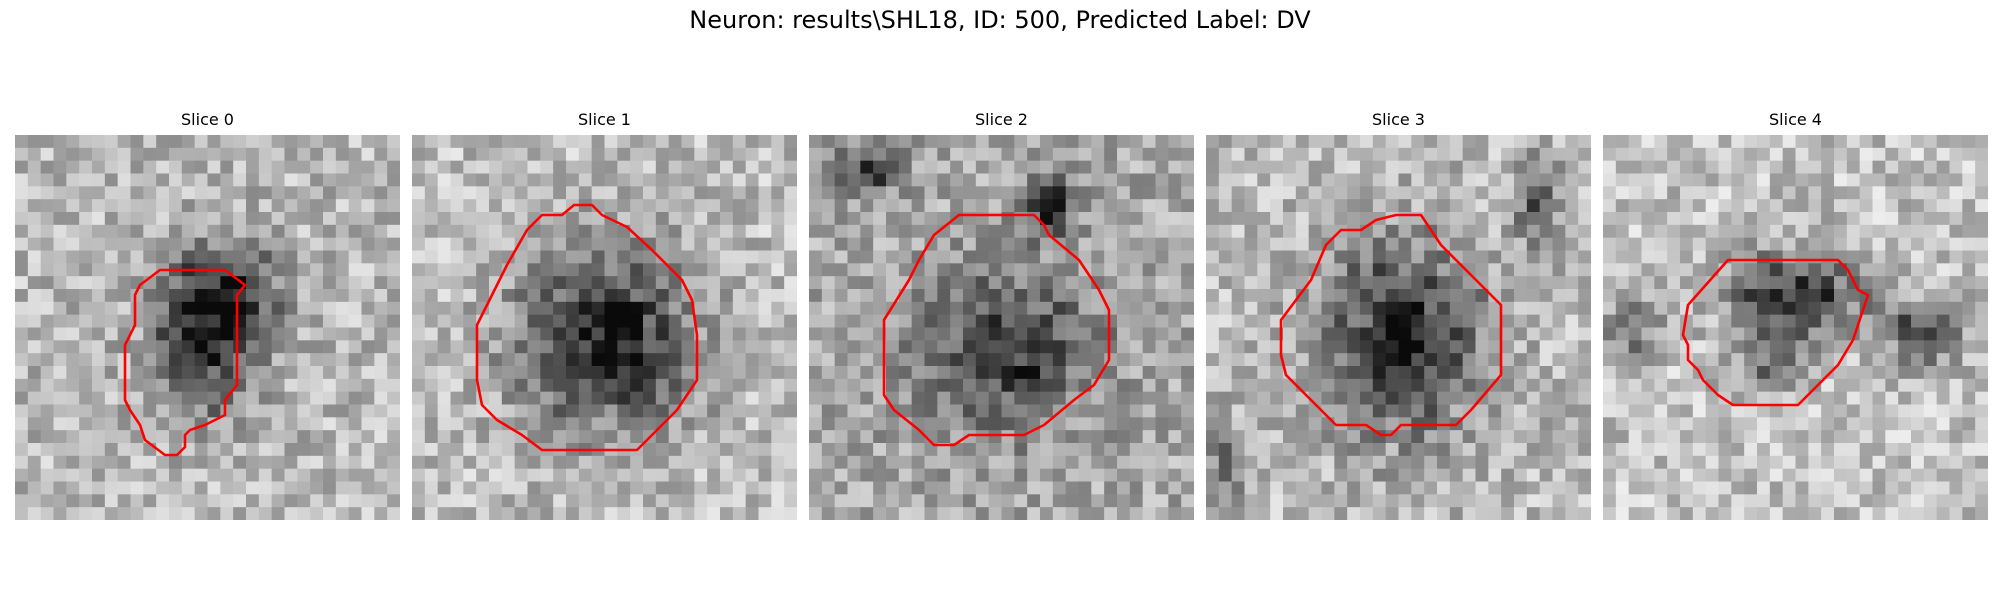  I want to click on slice-title-0: Slice 0, so click(207, 119).